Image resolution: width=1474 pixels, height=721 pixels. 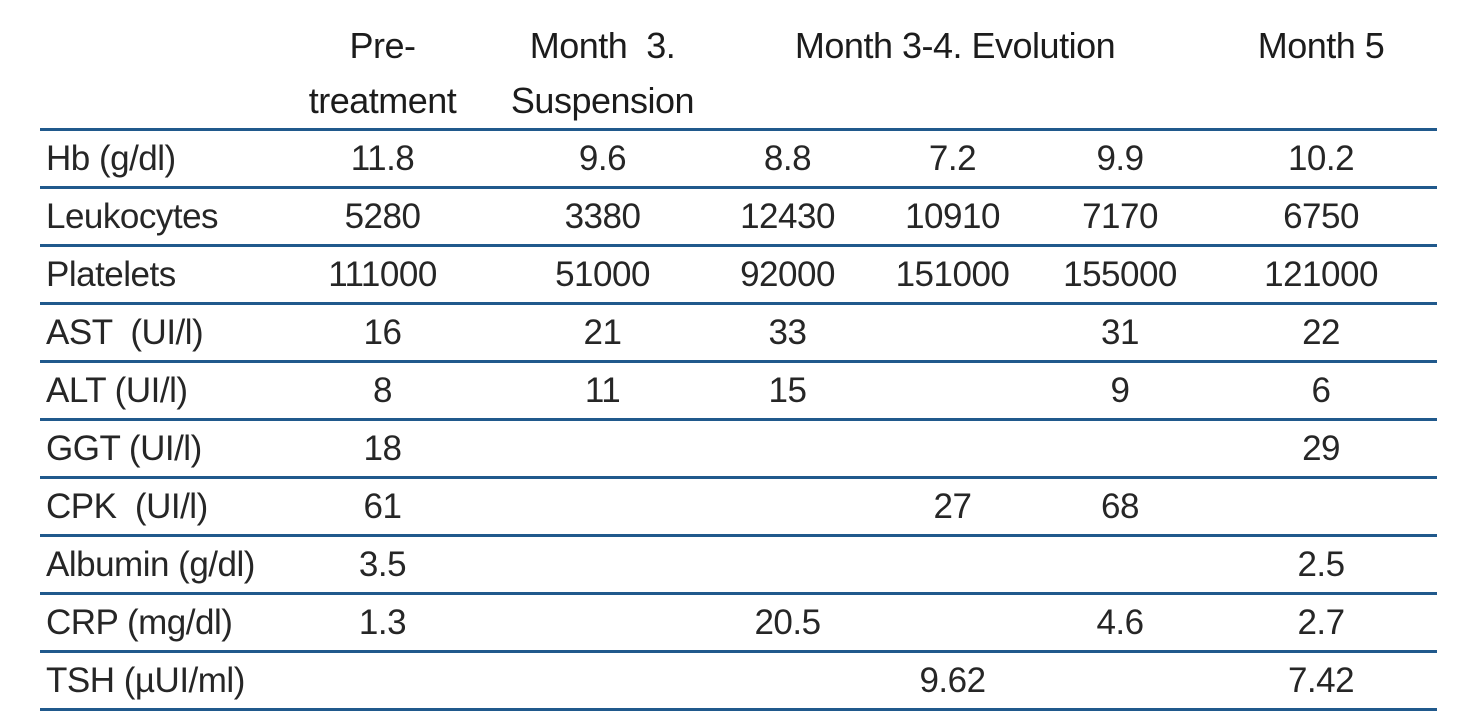 I want to click on cell: 27, so click(x=952, y=507).